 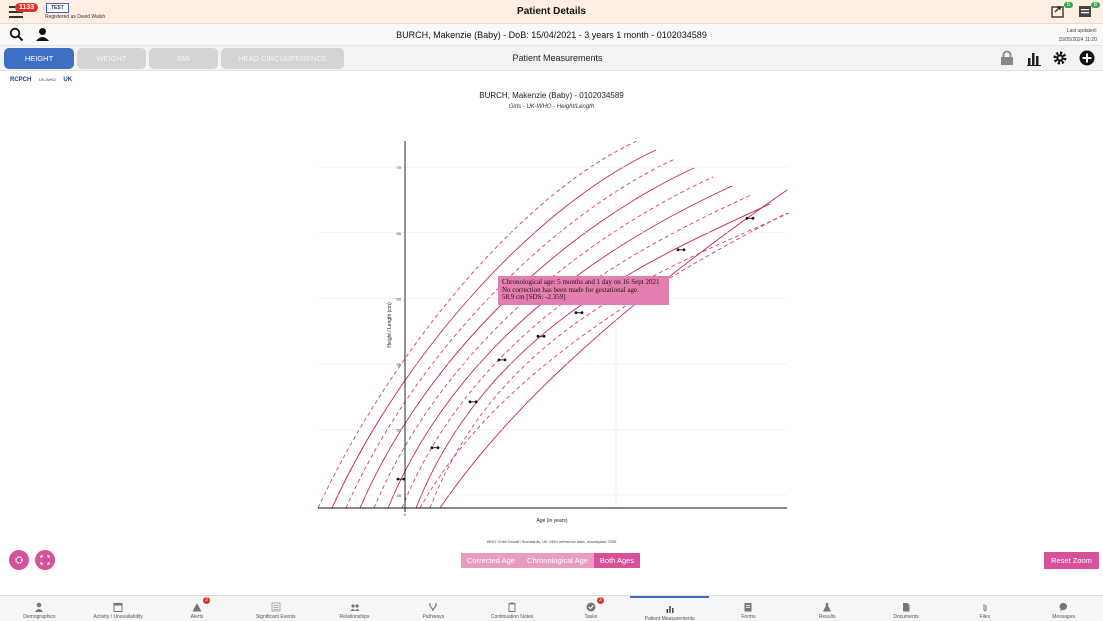 What do you see at coordinates (27, 7) in the screenshot?
I see `session-timer-badge: 1133` at bounding box center [27, 7].